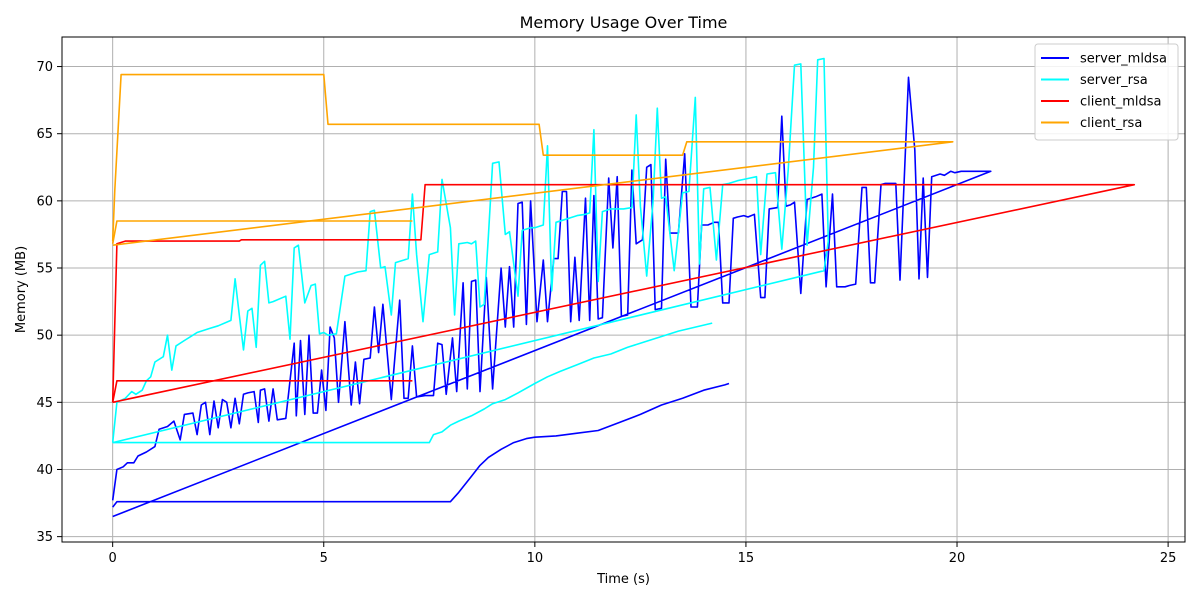 This screenshot has height=600, width=1200. What do you see at coordinates (421, 445) in the screenshot?
I see `series-line-server-mldsa-b` at bounding box center [421, 445].